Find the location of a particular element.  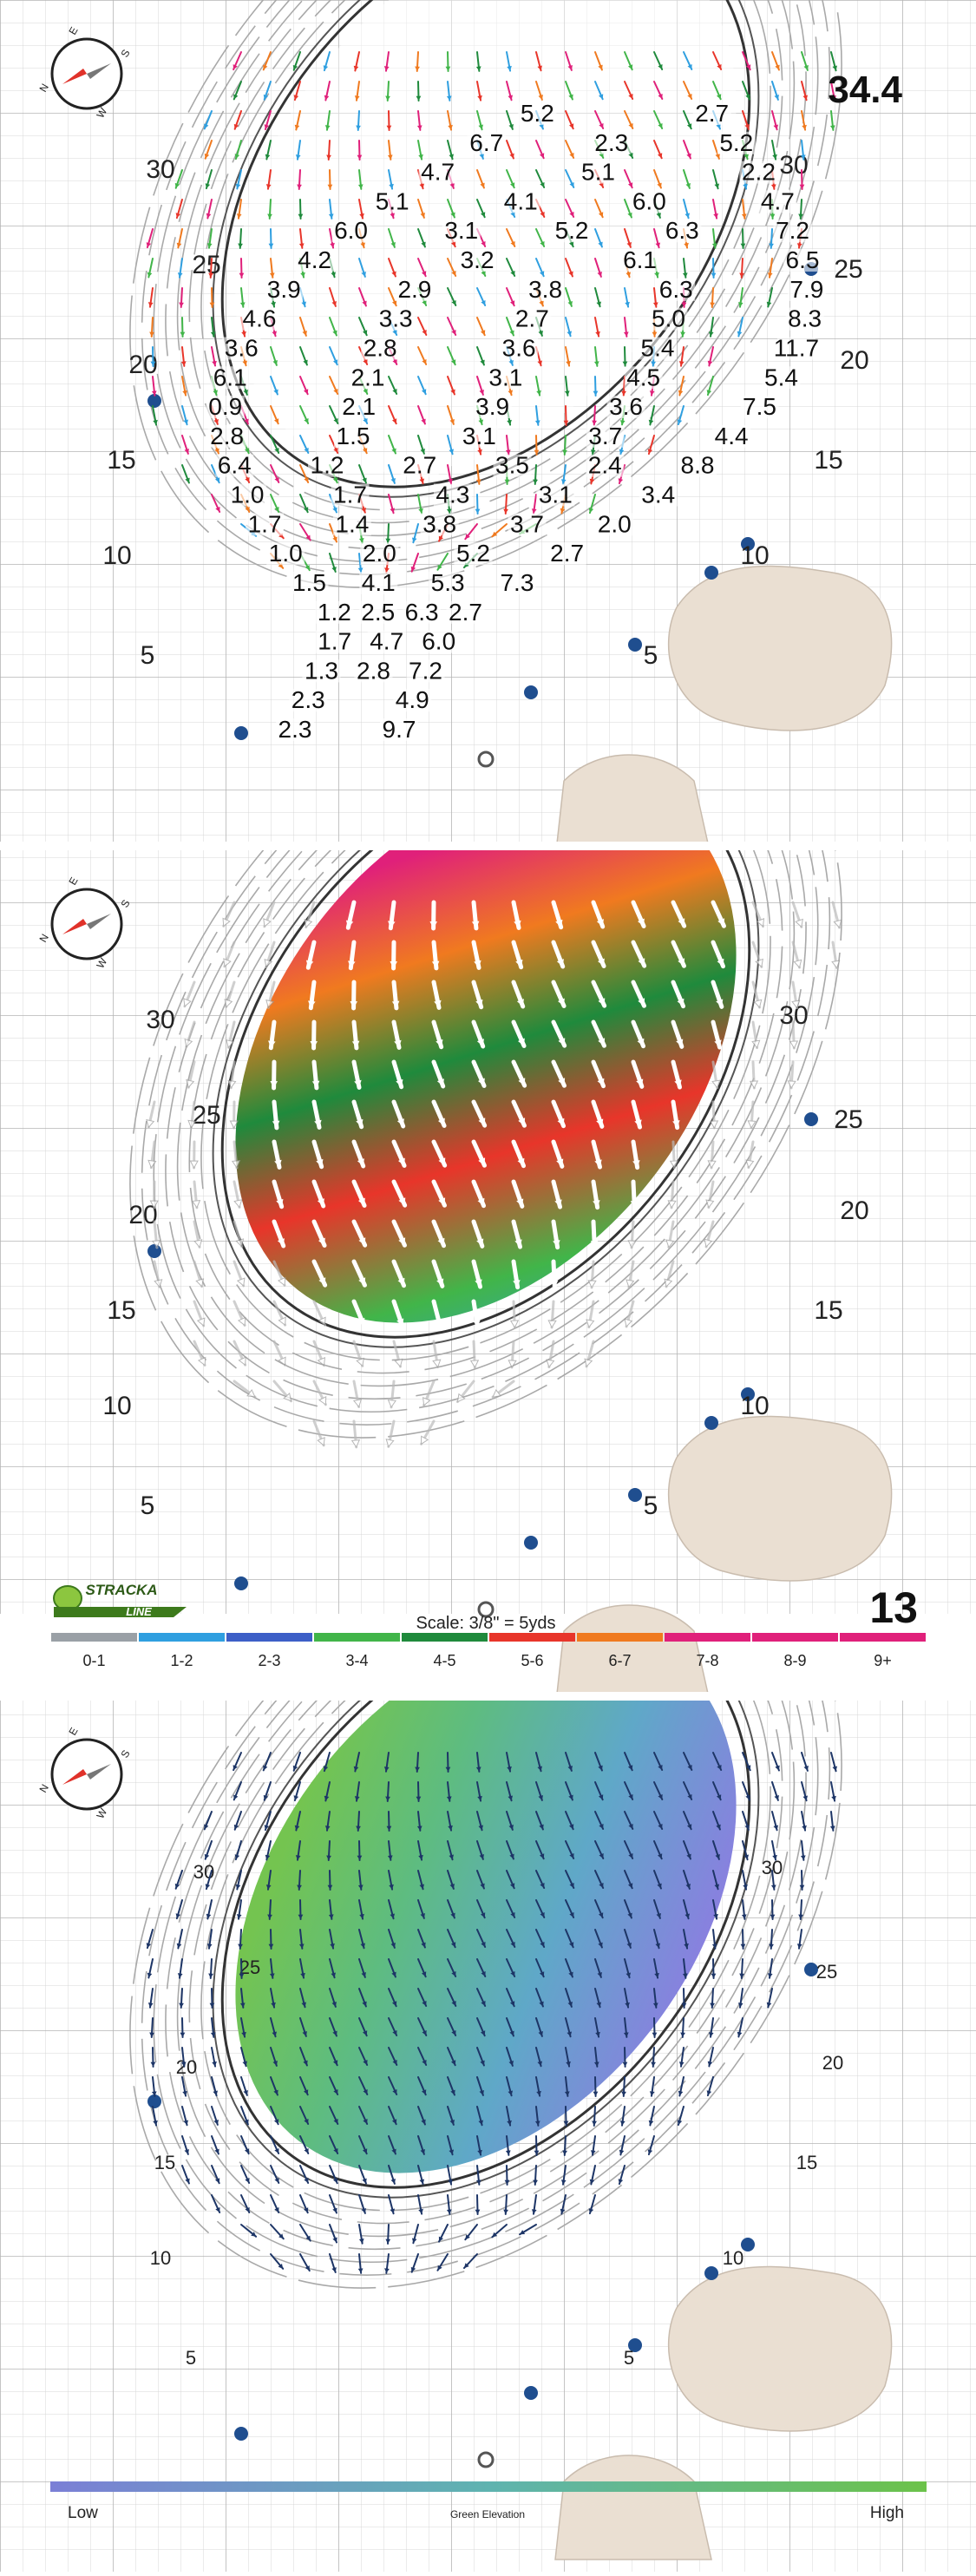

slope-value: 1.0 is located at coordinates (248, 495).